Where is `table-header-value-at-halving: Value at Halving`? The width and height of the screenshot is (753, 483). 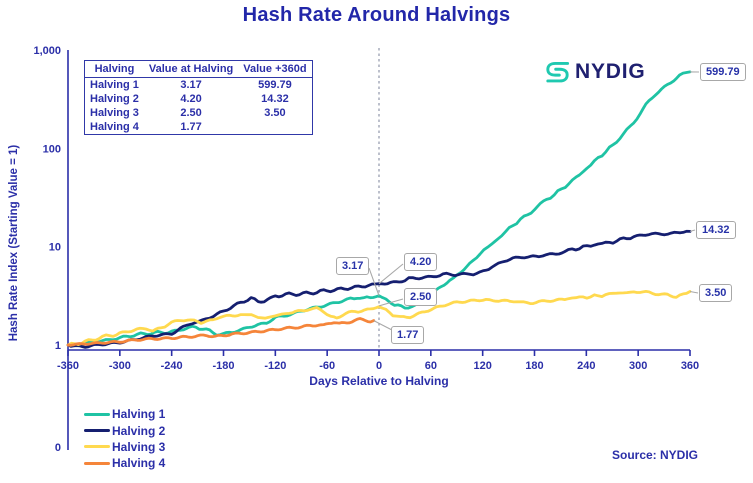 table-header-value-at-halving: Value at Halving is located at coordinates (191, 69).